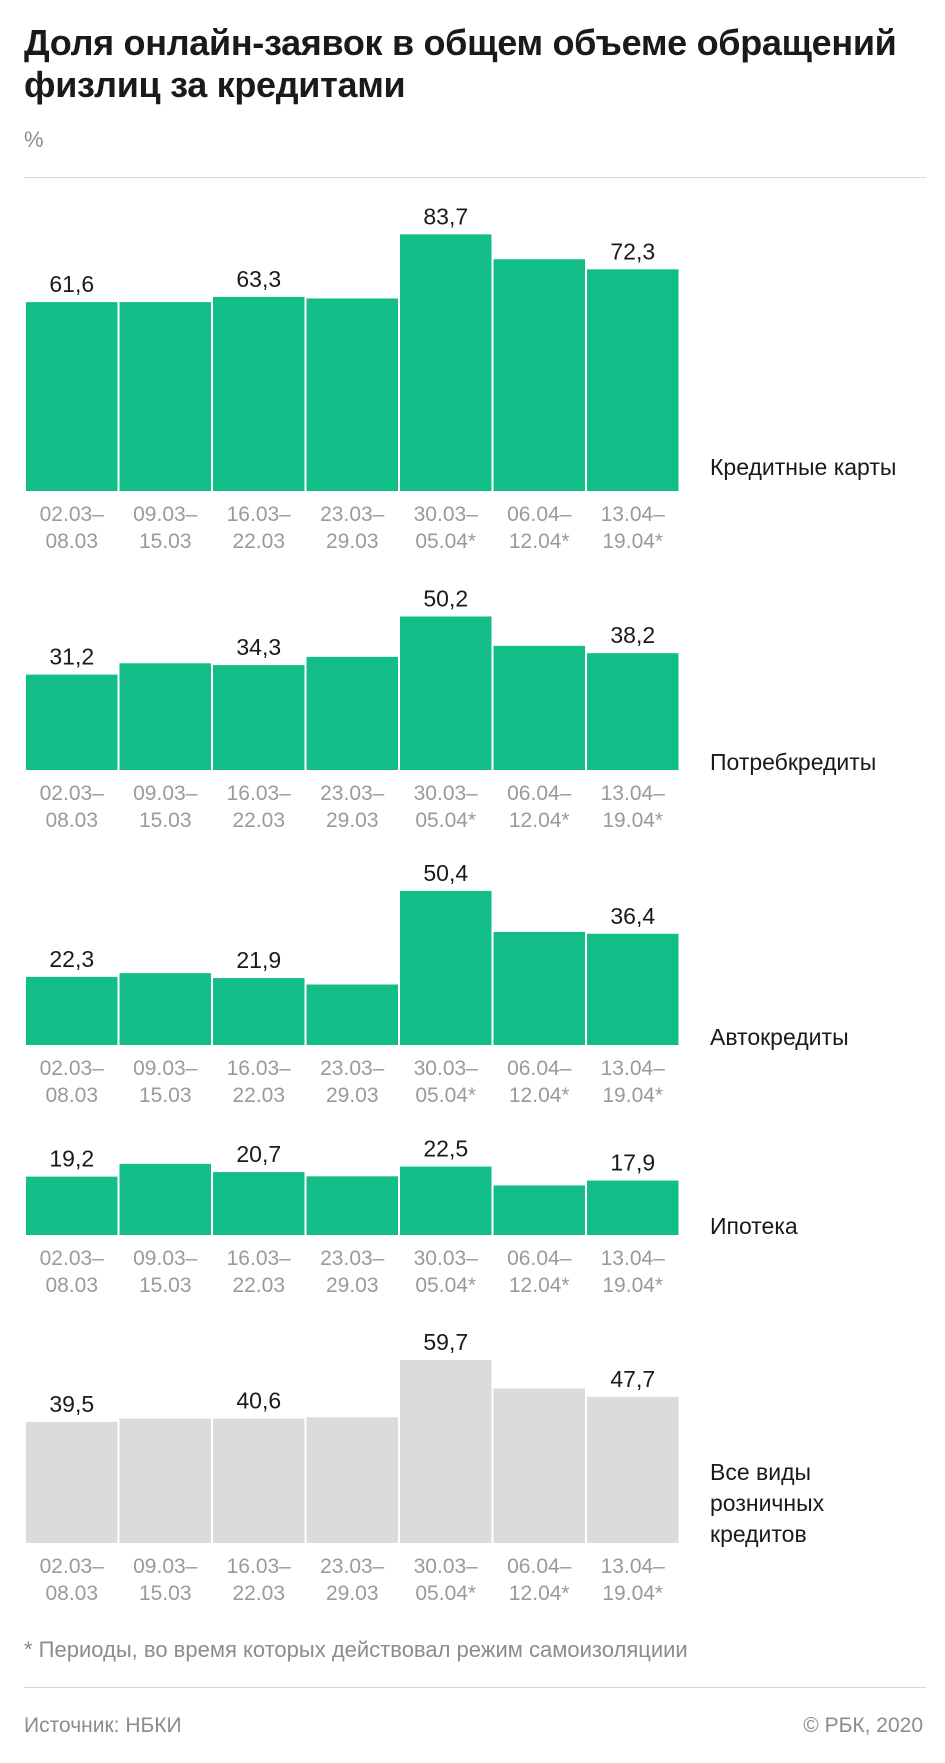 The width and height of the screenshot is (945, 1763). Describe the element at coordinates (779, 1037) in the screenshot. I see `panel-label-auto-loans: Автокредиты` at that location.